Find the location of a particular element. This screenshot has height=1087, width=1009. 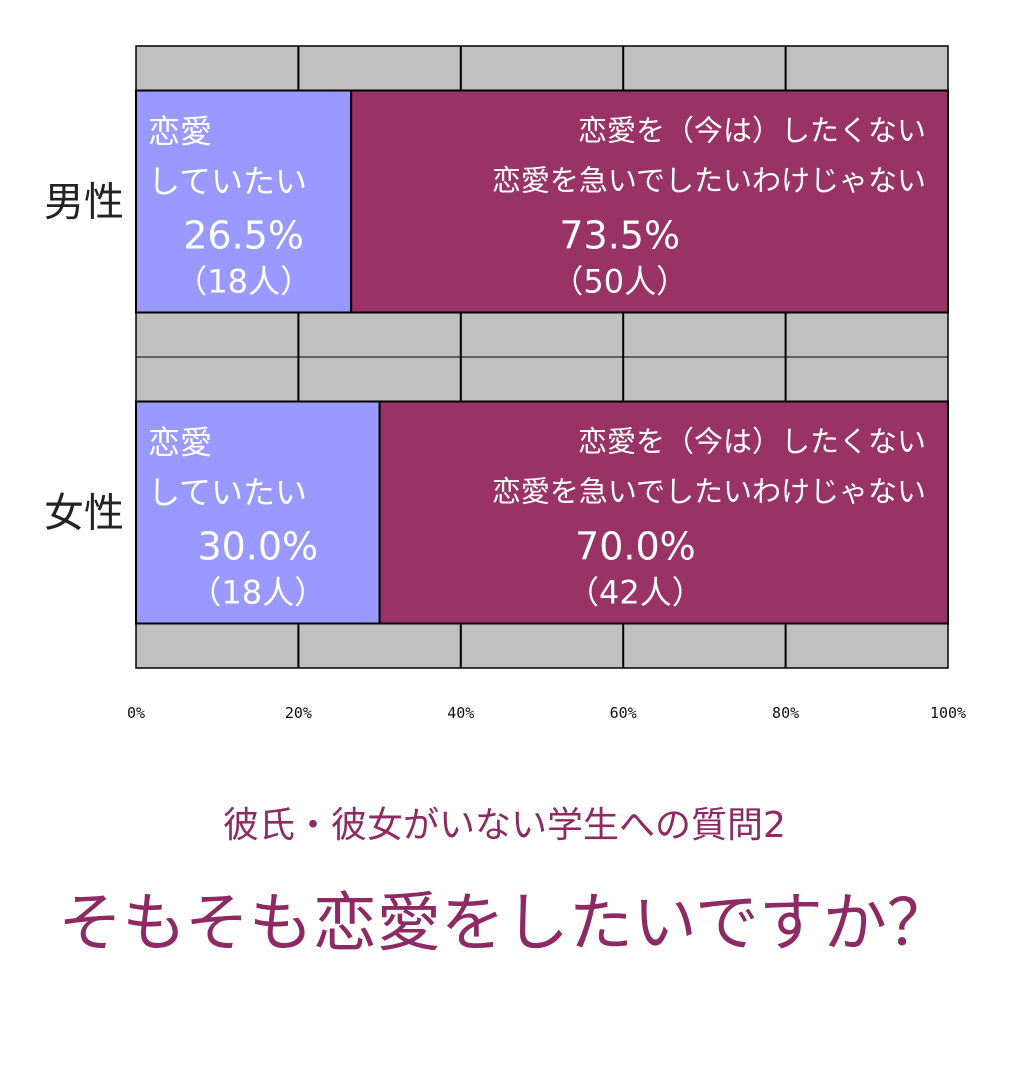

x-tick-label: 20% is located at coordinates (298, 713).